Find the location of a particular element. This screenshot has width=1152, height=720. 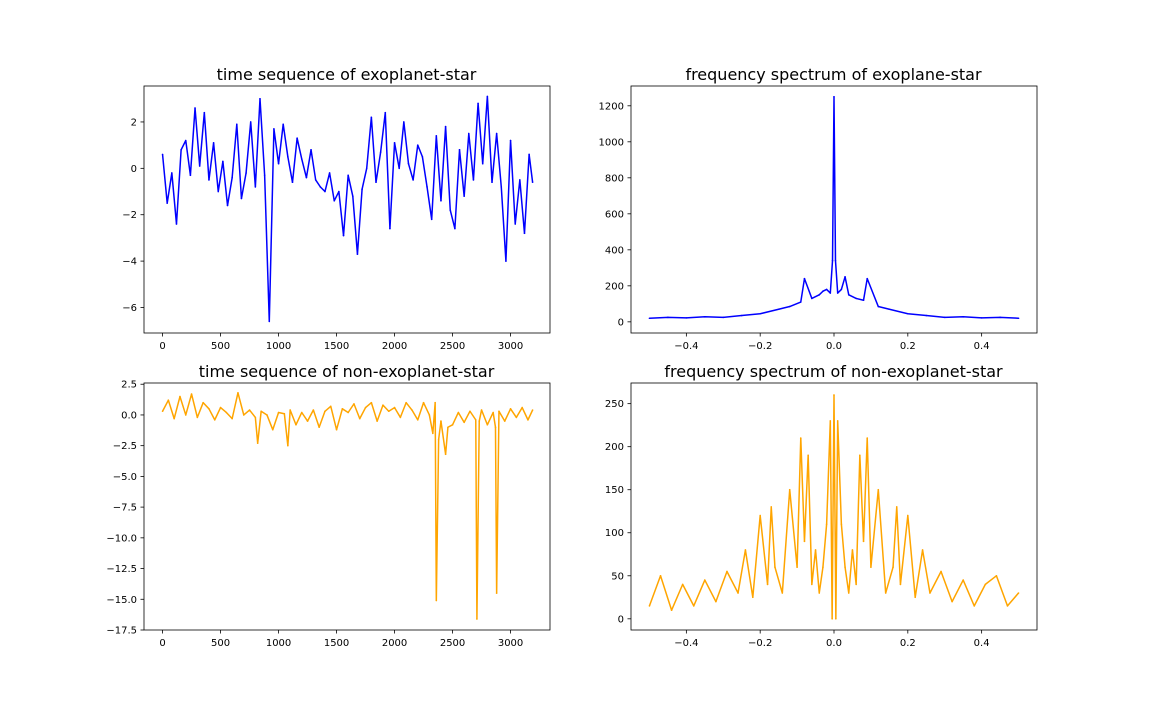

y-tick-label: −5.0 is located at coordinates (125, 477).